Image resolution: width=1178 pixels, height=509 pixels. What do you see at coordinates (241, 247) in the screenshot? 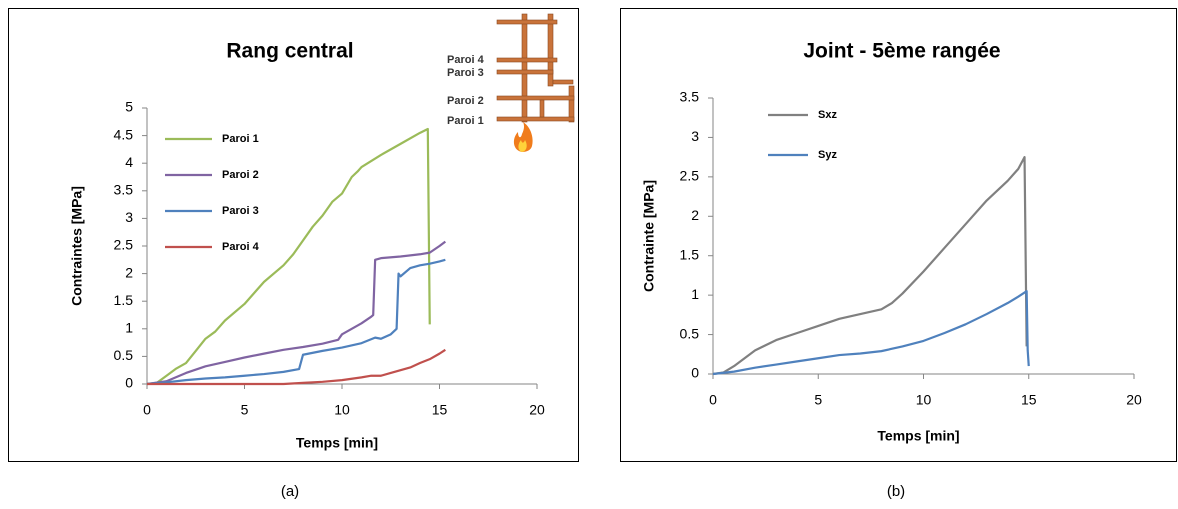
I see `legend-label: Paroi 4` at bounding box center [241, 247].